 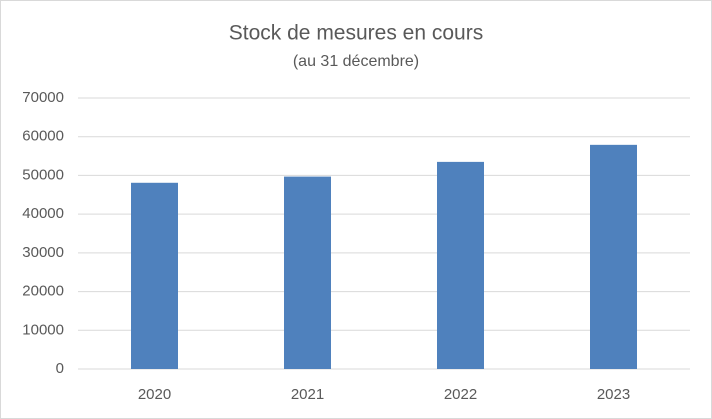 What do you see at coordinates (43, 329) in the screenshot?
I see `y-tick-label: 10000` at bounding box center [43, 329].